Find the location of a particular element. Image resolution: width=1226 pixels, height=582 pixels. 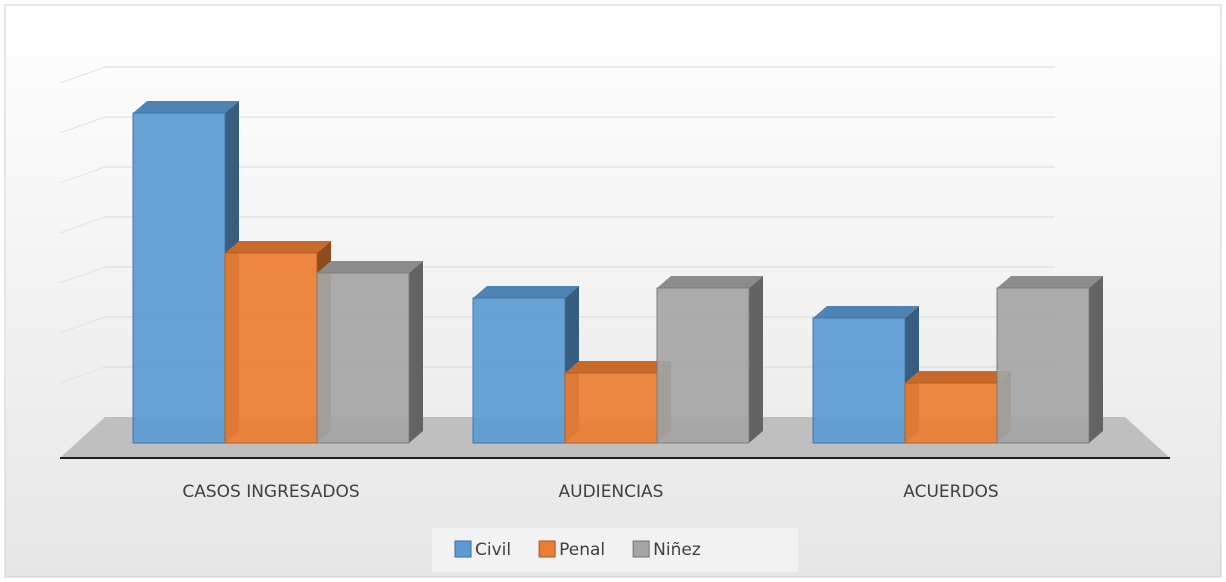

legend-box is located at coordinates (615, 550).